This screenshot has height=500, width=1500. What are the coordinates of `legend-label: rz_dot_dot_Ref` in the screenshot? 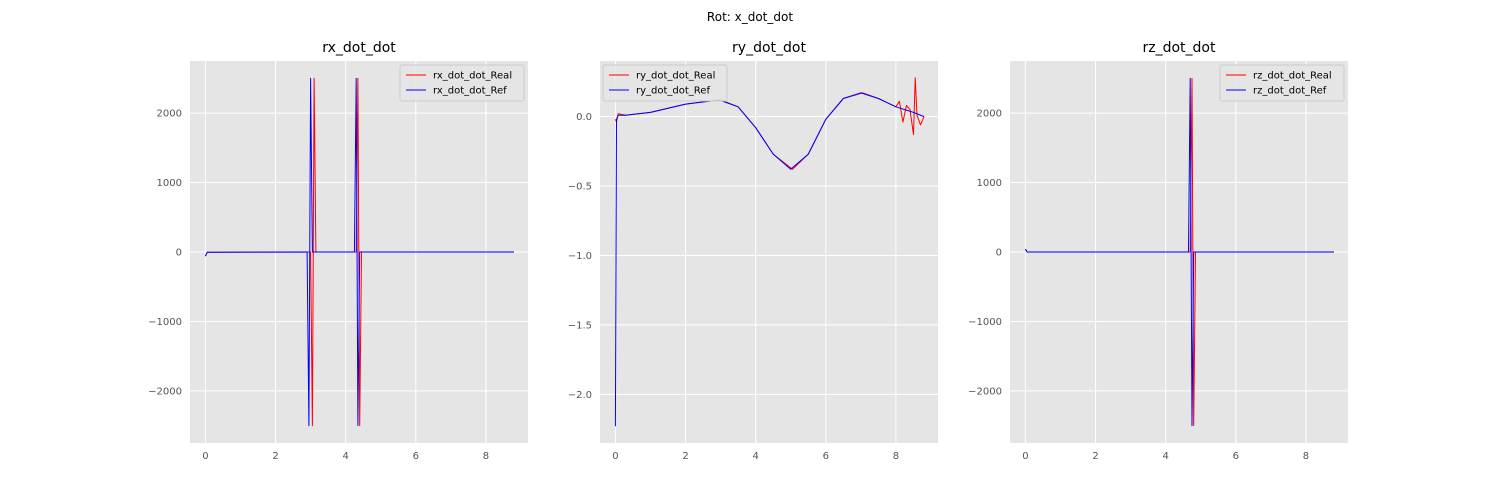 It's located at (1290, 91).